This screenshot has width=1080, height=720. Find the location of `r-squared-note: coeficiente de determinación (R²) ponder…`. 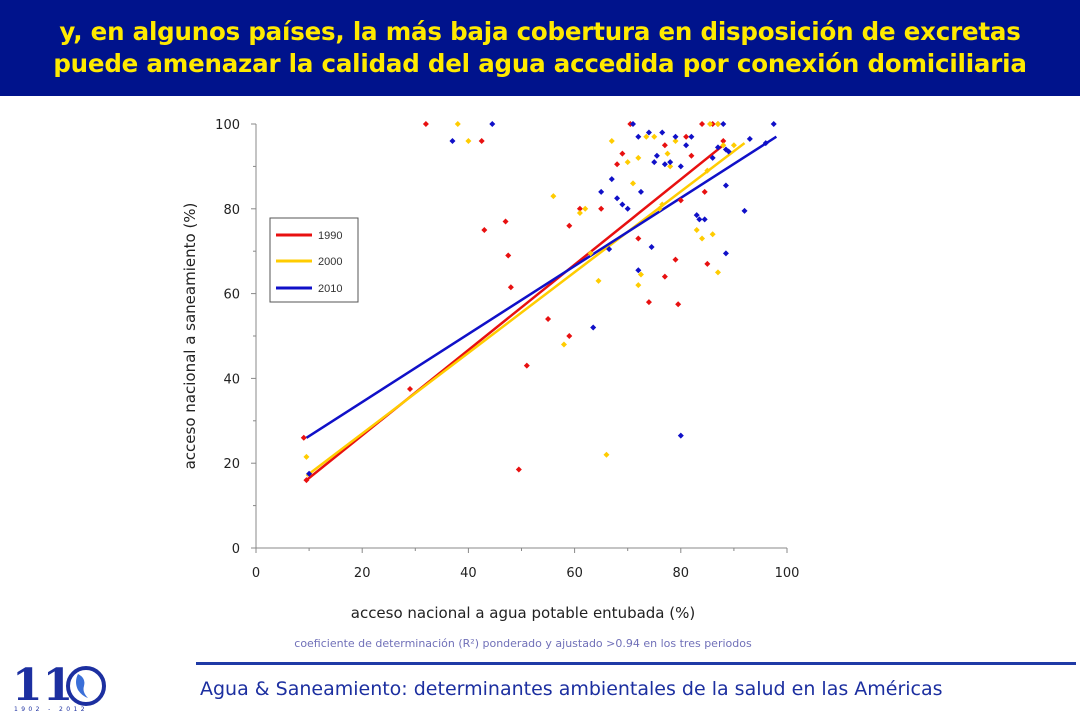

r-squared-note: coeficiente de determinación (R²) ponder… is located at coordinates (523, 643).